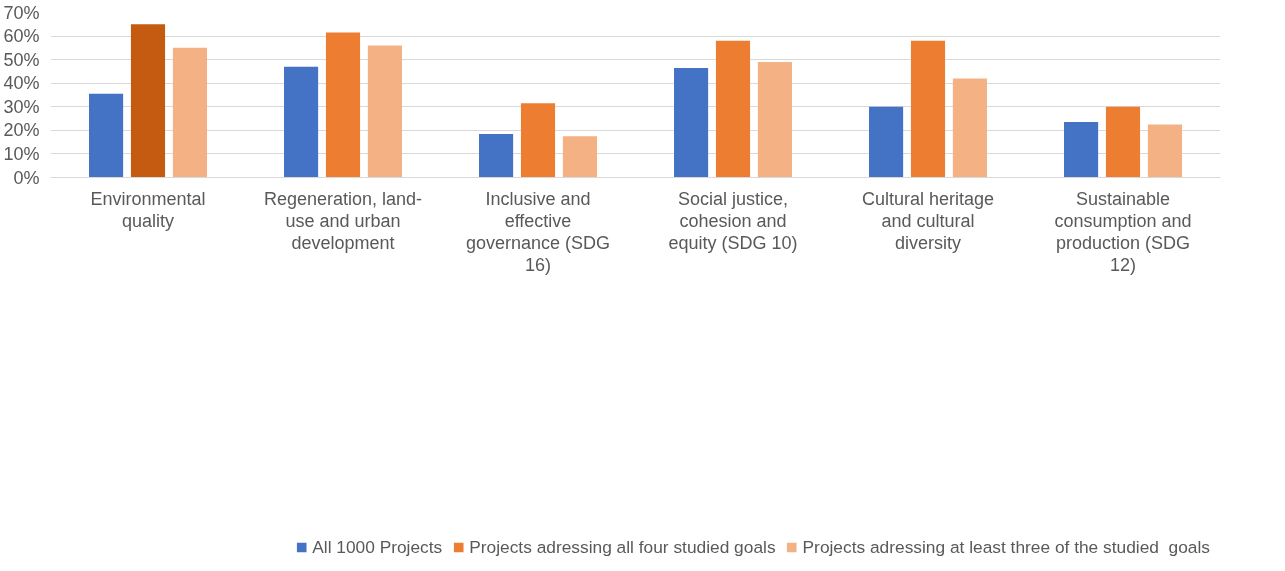 The height and width of the screenshot is (571, 1285). I want to click on y-tick-label: 70%, so click(21, 12).